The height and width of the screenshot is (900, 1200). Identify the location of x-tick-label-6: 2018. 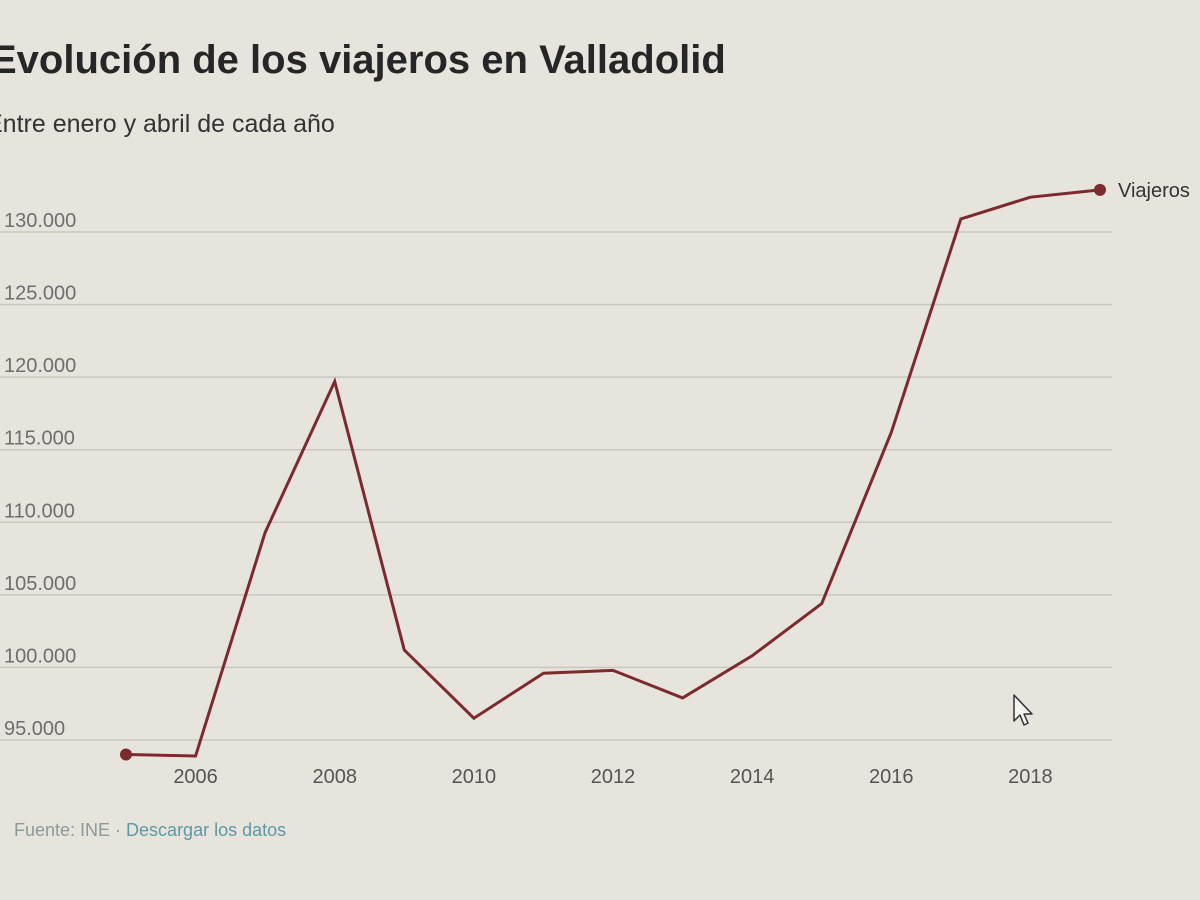
(1030, 777).